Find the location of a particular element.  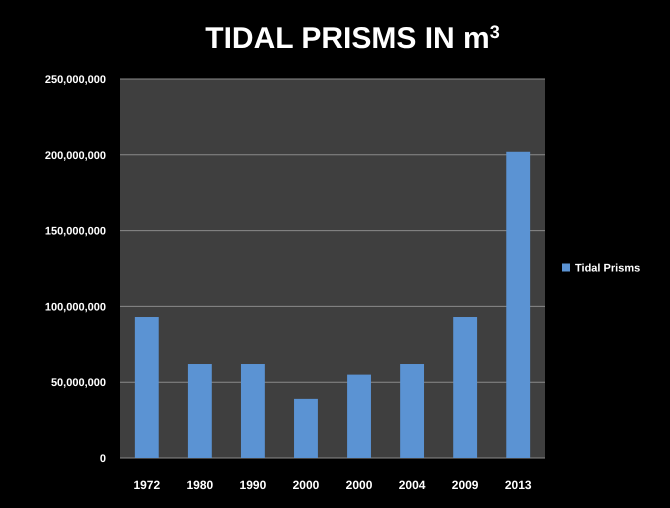

x-tick-label: 1990 is located at coordinates (253, 485).